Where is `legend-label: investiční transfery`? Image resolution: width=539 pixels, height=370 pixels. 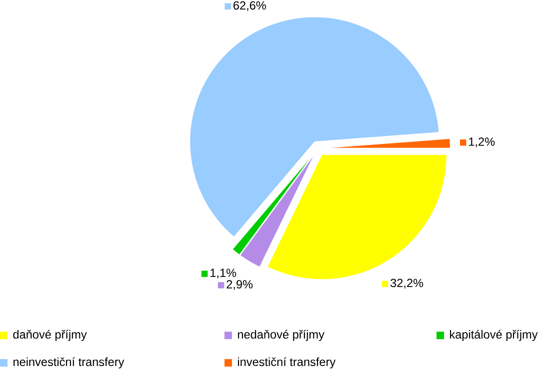 legend-label: investiční transfery is located at coordinates (287, 363).